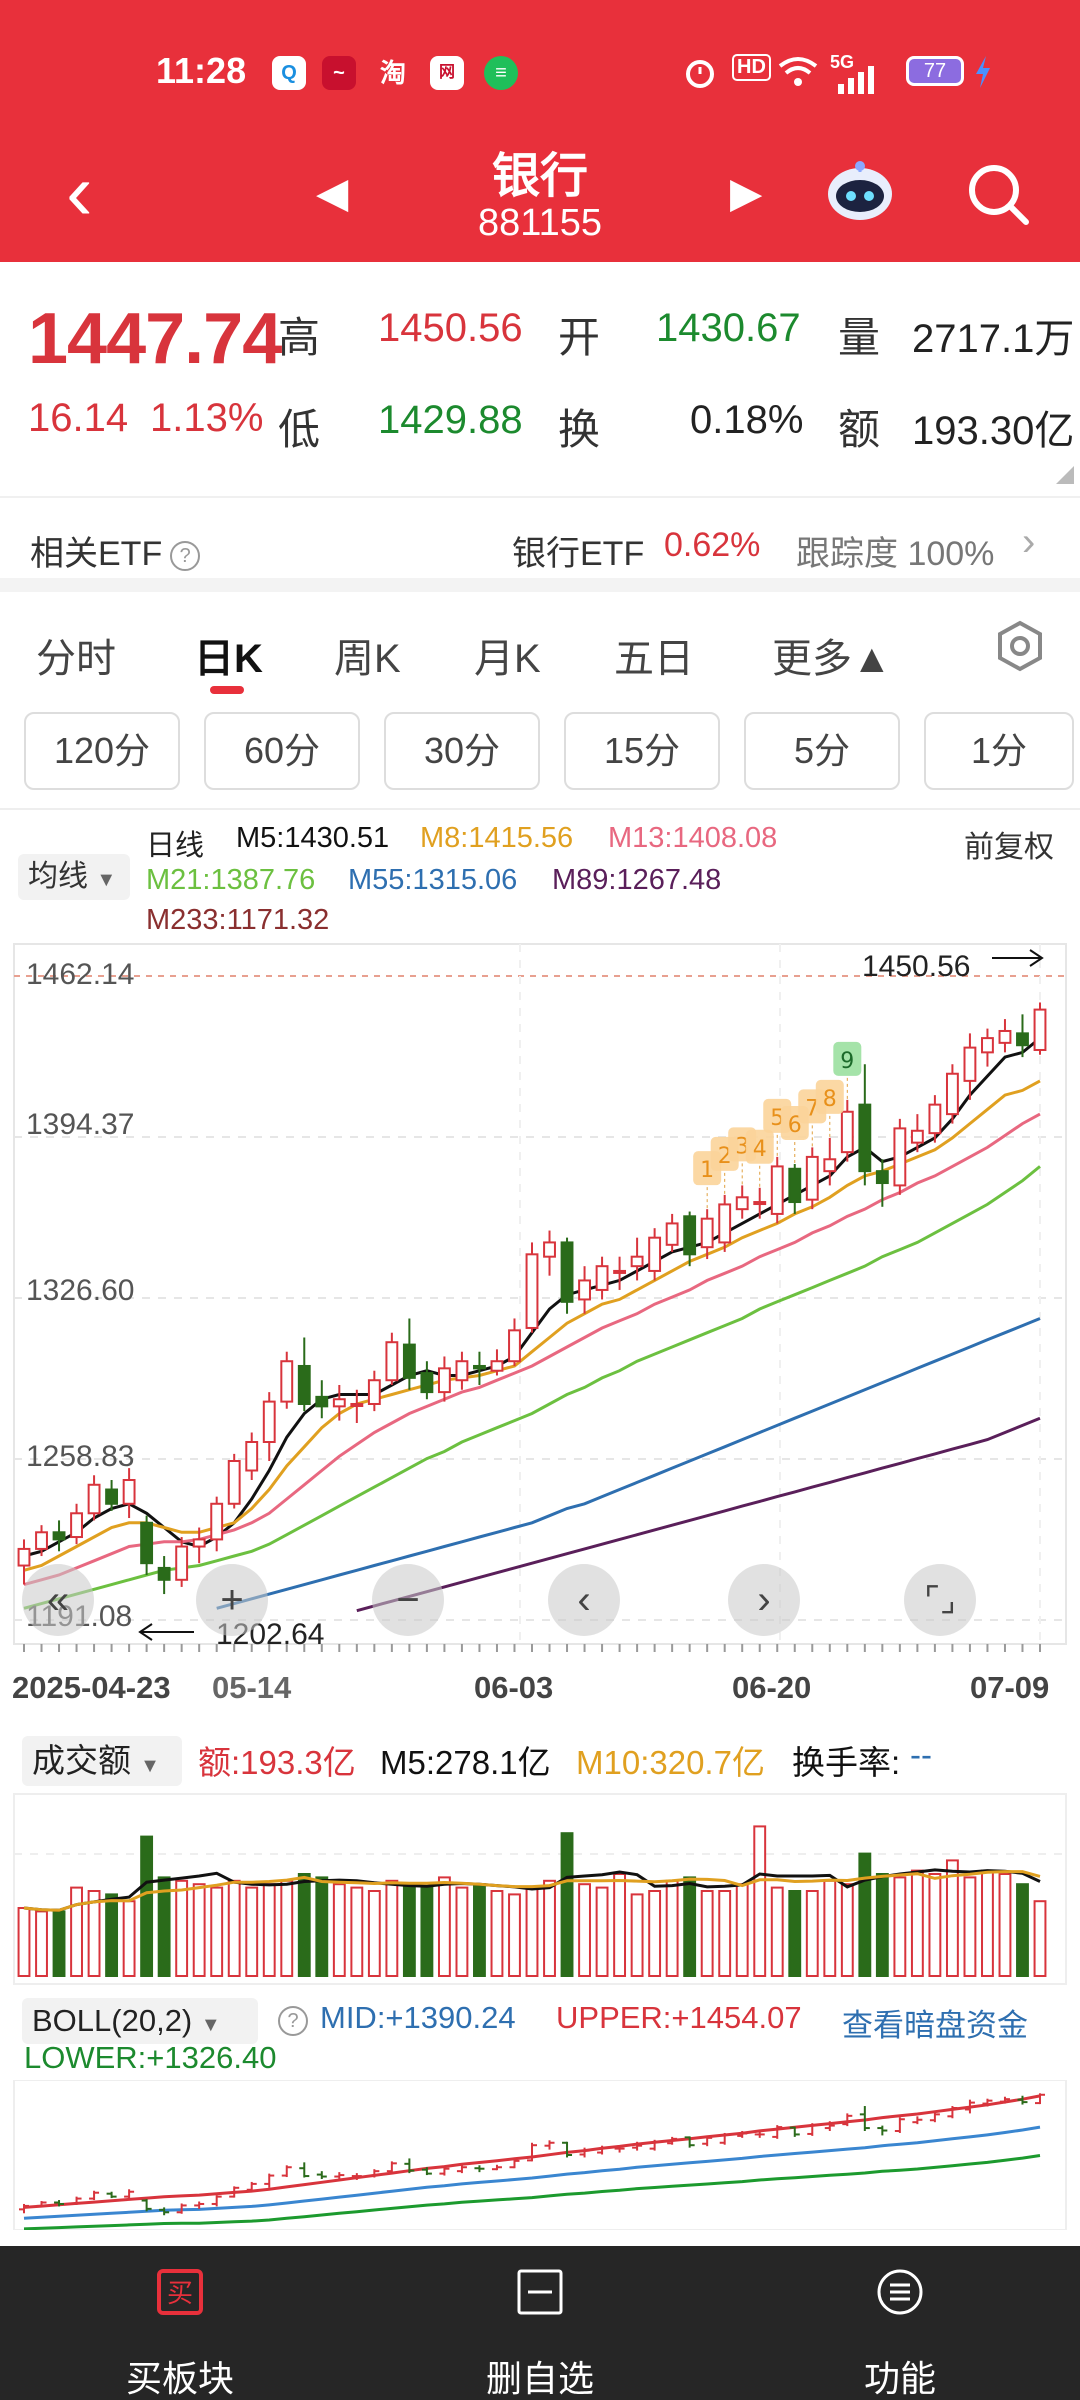 This screenshot has width=1080, height=2400. I want to click on next-sector-button: ▶, so click(746, 192).